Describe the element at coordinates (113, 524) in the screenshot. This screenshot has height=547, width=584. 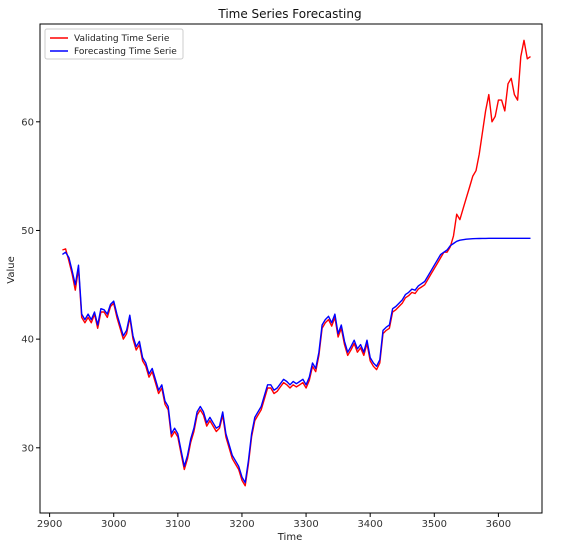
I see `x-tick-label: 3000` at that location.